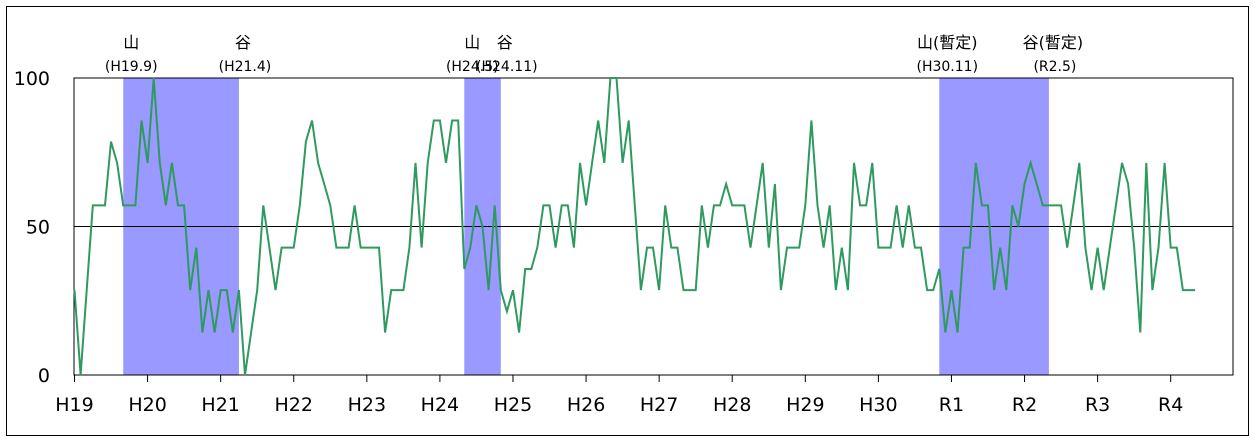 This screenshot has width=1255, height=442. I want to click on x-tick-label: H28, so click(732, 405).